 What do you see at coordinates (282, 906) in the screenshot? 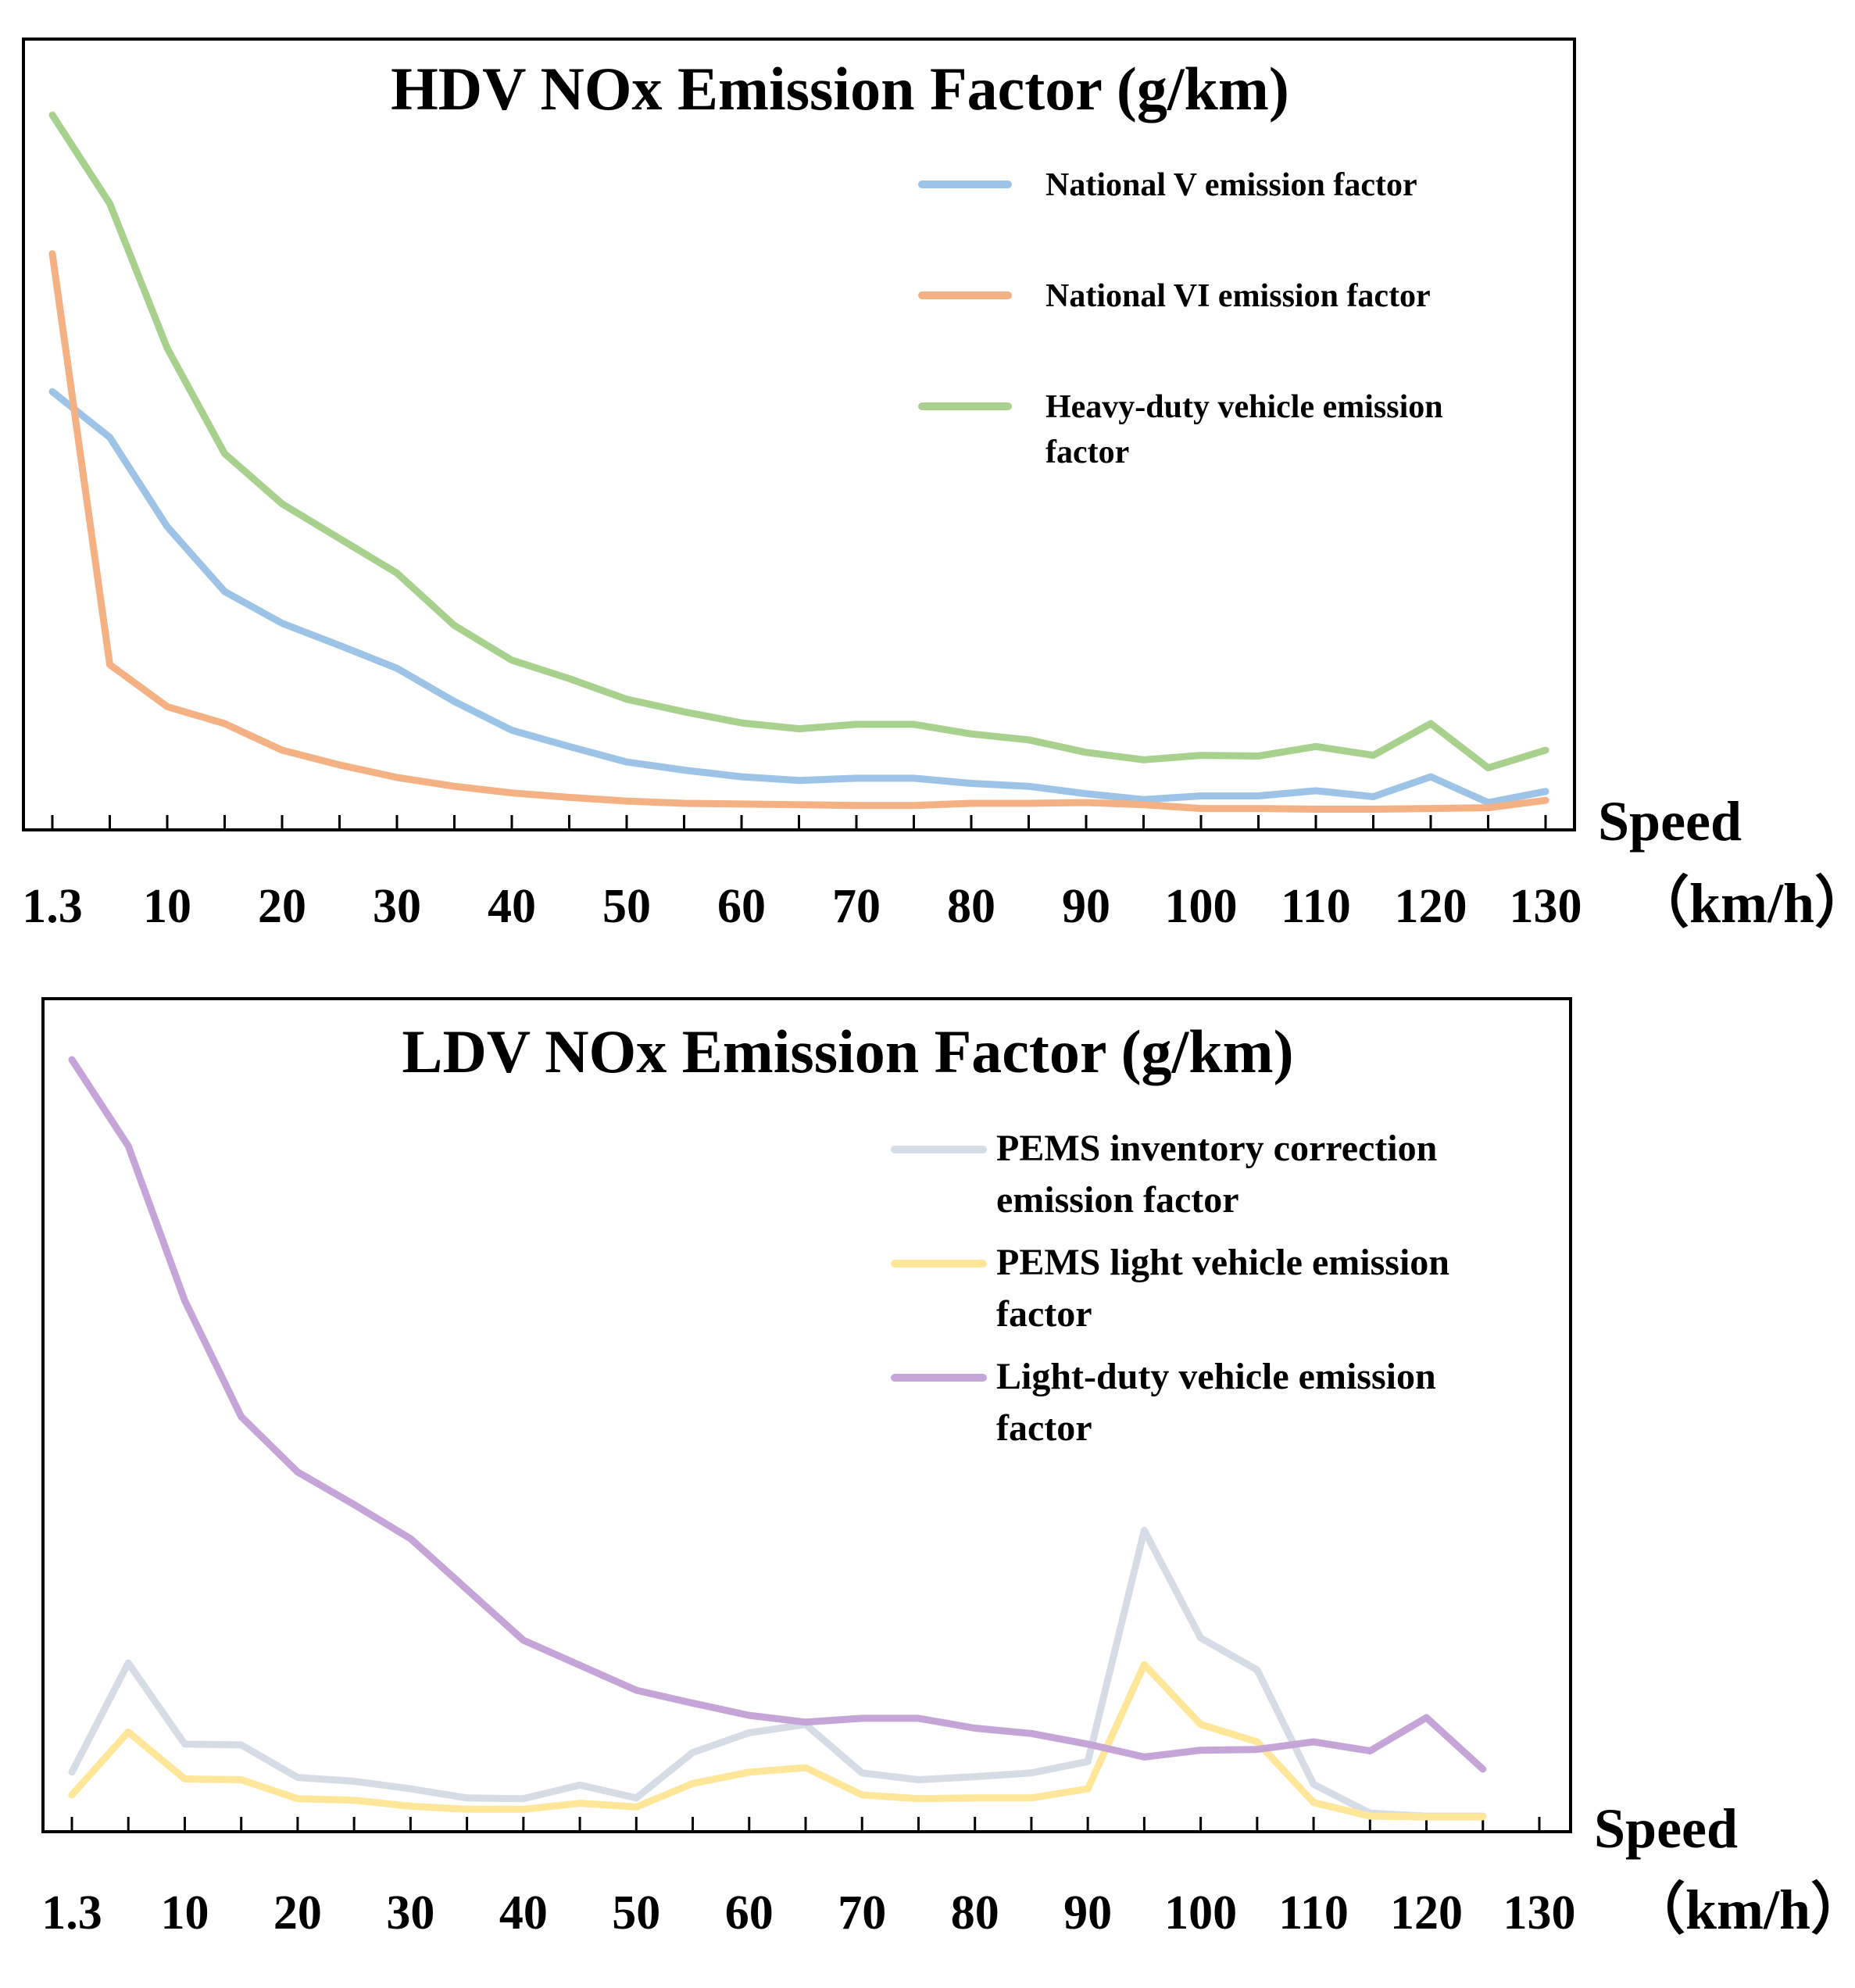
I see `hdv-x-tick-label: 20` at bounding box center [282, 906].